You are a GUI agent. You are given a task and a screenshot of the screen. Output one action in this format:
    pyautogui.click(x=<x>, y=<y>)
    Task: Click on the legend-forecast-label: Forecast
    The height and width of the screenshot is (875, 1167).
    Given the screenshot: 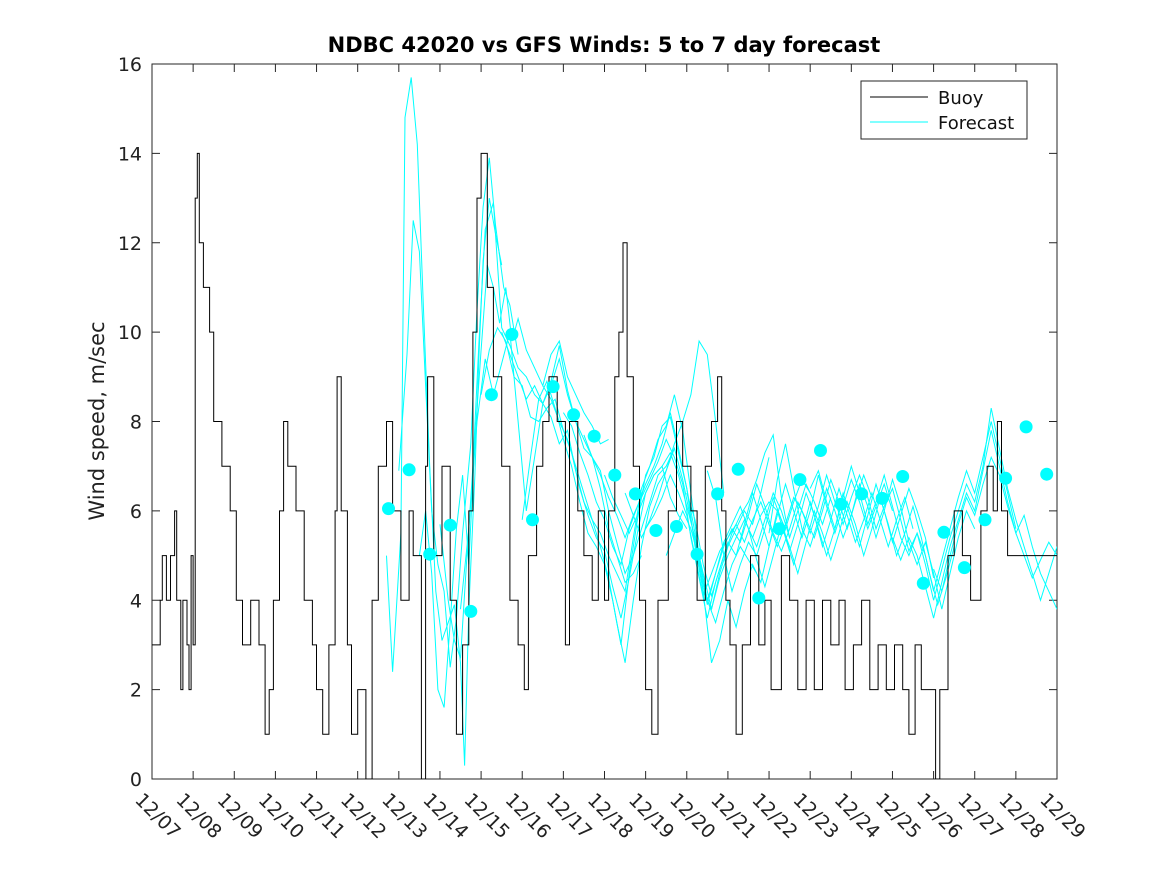 What is the action you would take?
    pyautogui.click(x=976, y=123)
    